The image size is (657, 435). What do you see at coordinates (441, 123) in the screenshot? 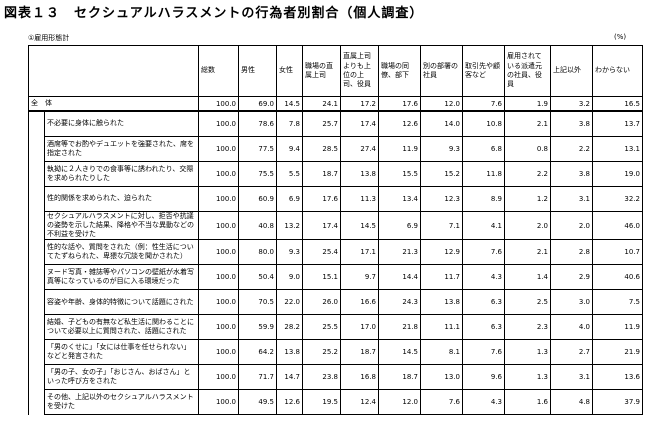
I see `cell: 14.0` at bounding box center [441, 123].